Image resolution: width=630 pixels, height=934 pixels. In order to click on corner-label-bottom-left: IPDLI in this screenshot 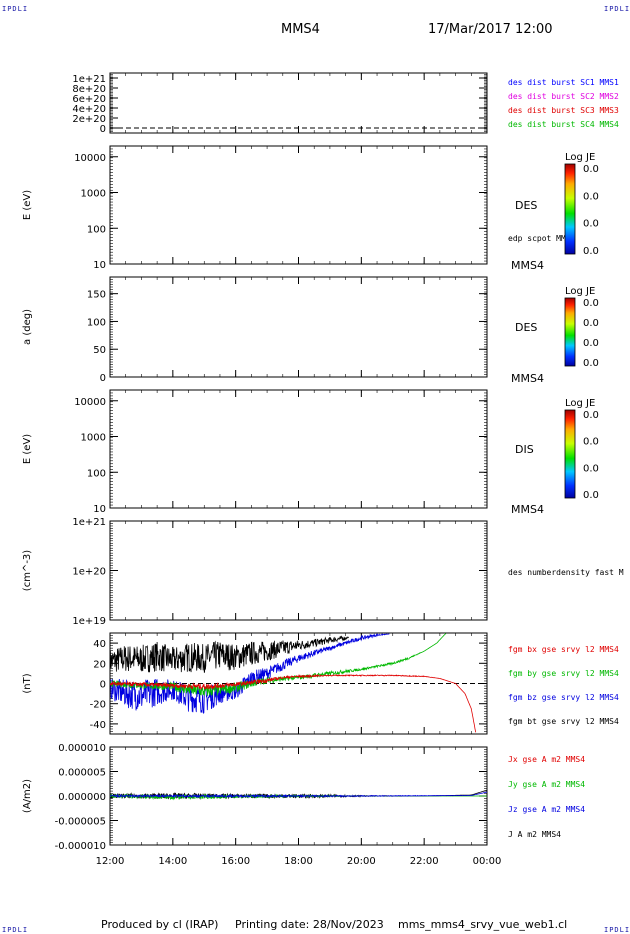, I will do `click(15, 930)`.